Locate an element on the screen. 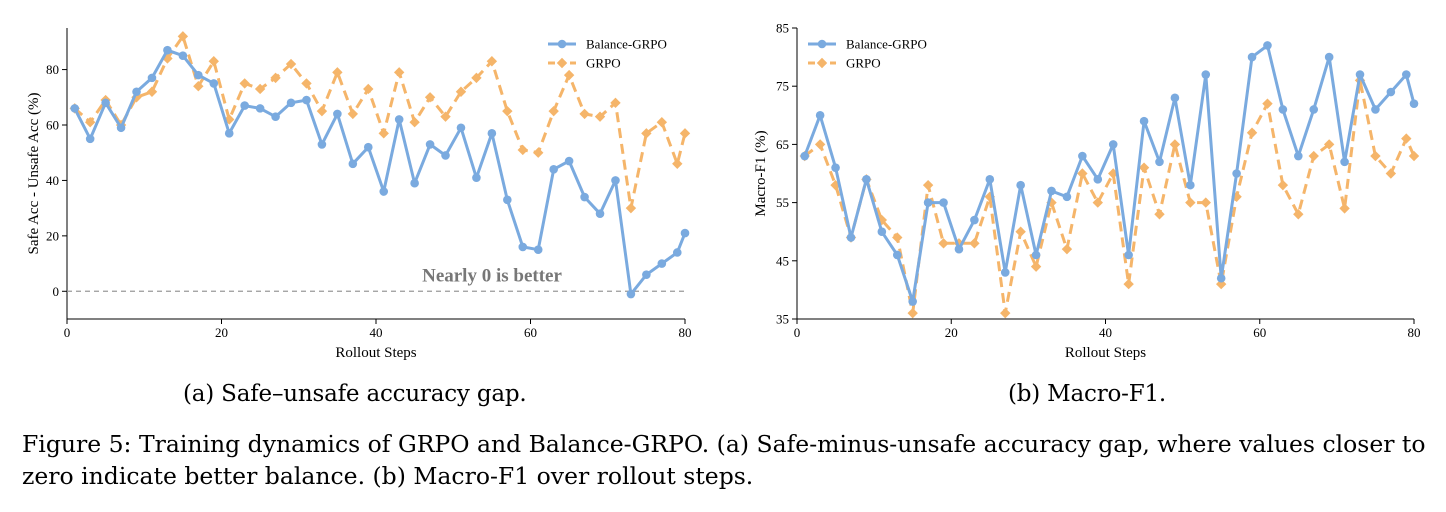 The height and width of the screenshot is (512, 1446). subcaption-b: (b) Macro-F1. is located at coordinates (1087, 394).